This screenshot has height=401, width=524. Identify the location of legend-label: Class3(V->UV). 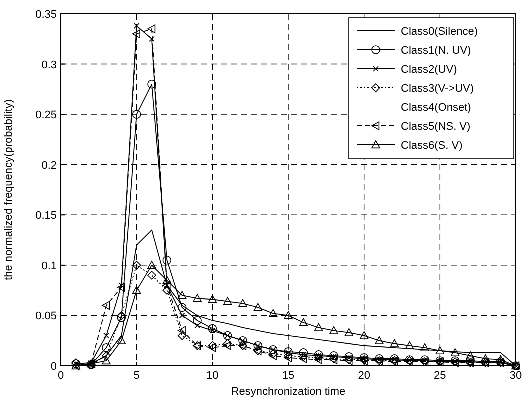
(437, 89).